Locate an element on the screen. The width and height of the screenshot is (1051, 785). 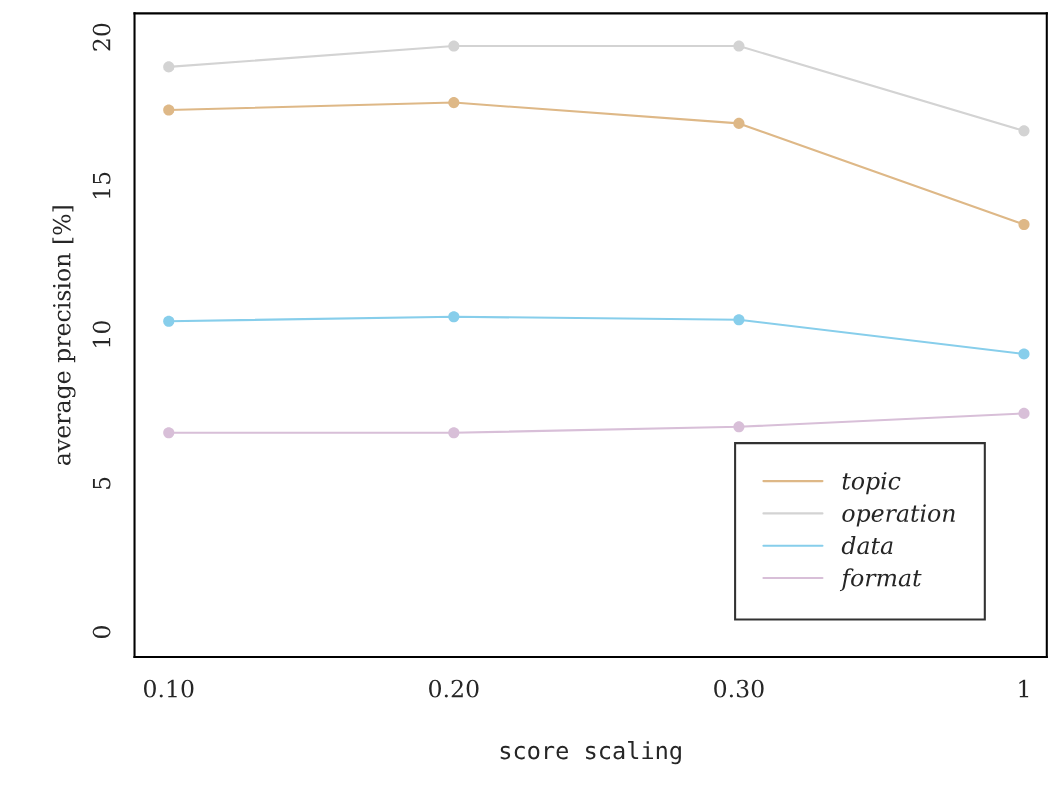
legend-label: data is located at coordinates (867, 545).